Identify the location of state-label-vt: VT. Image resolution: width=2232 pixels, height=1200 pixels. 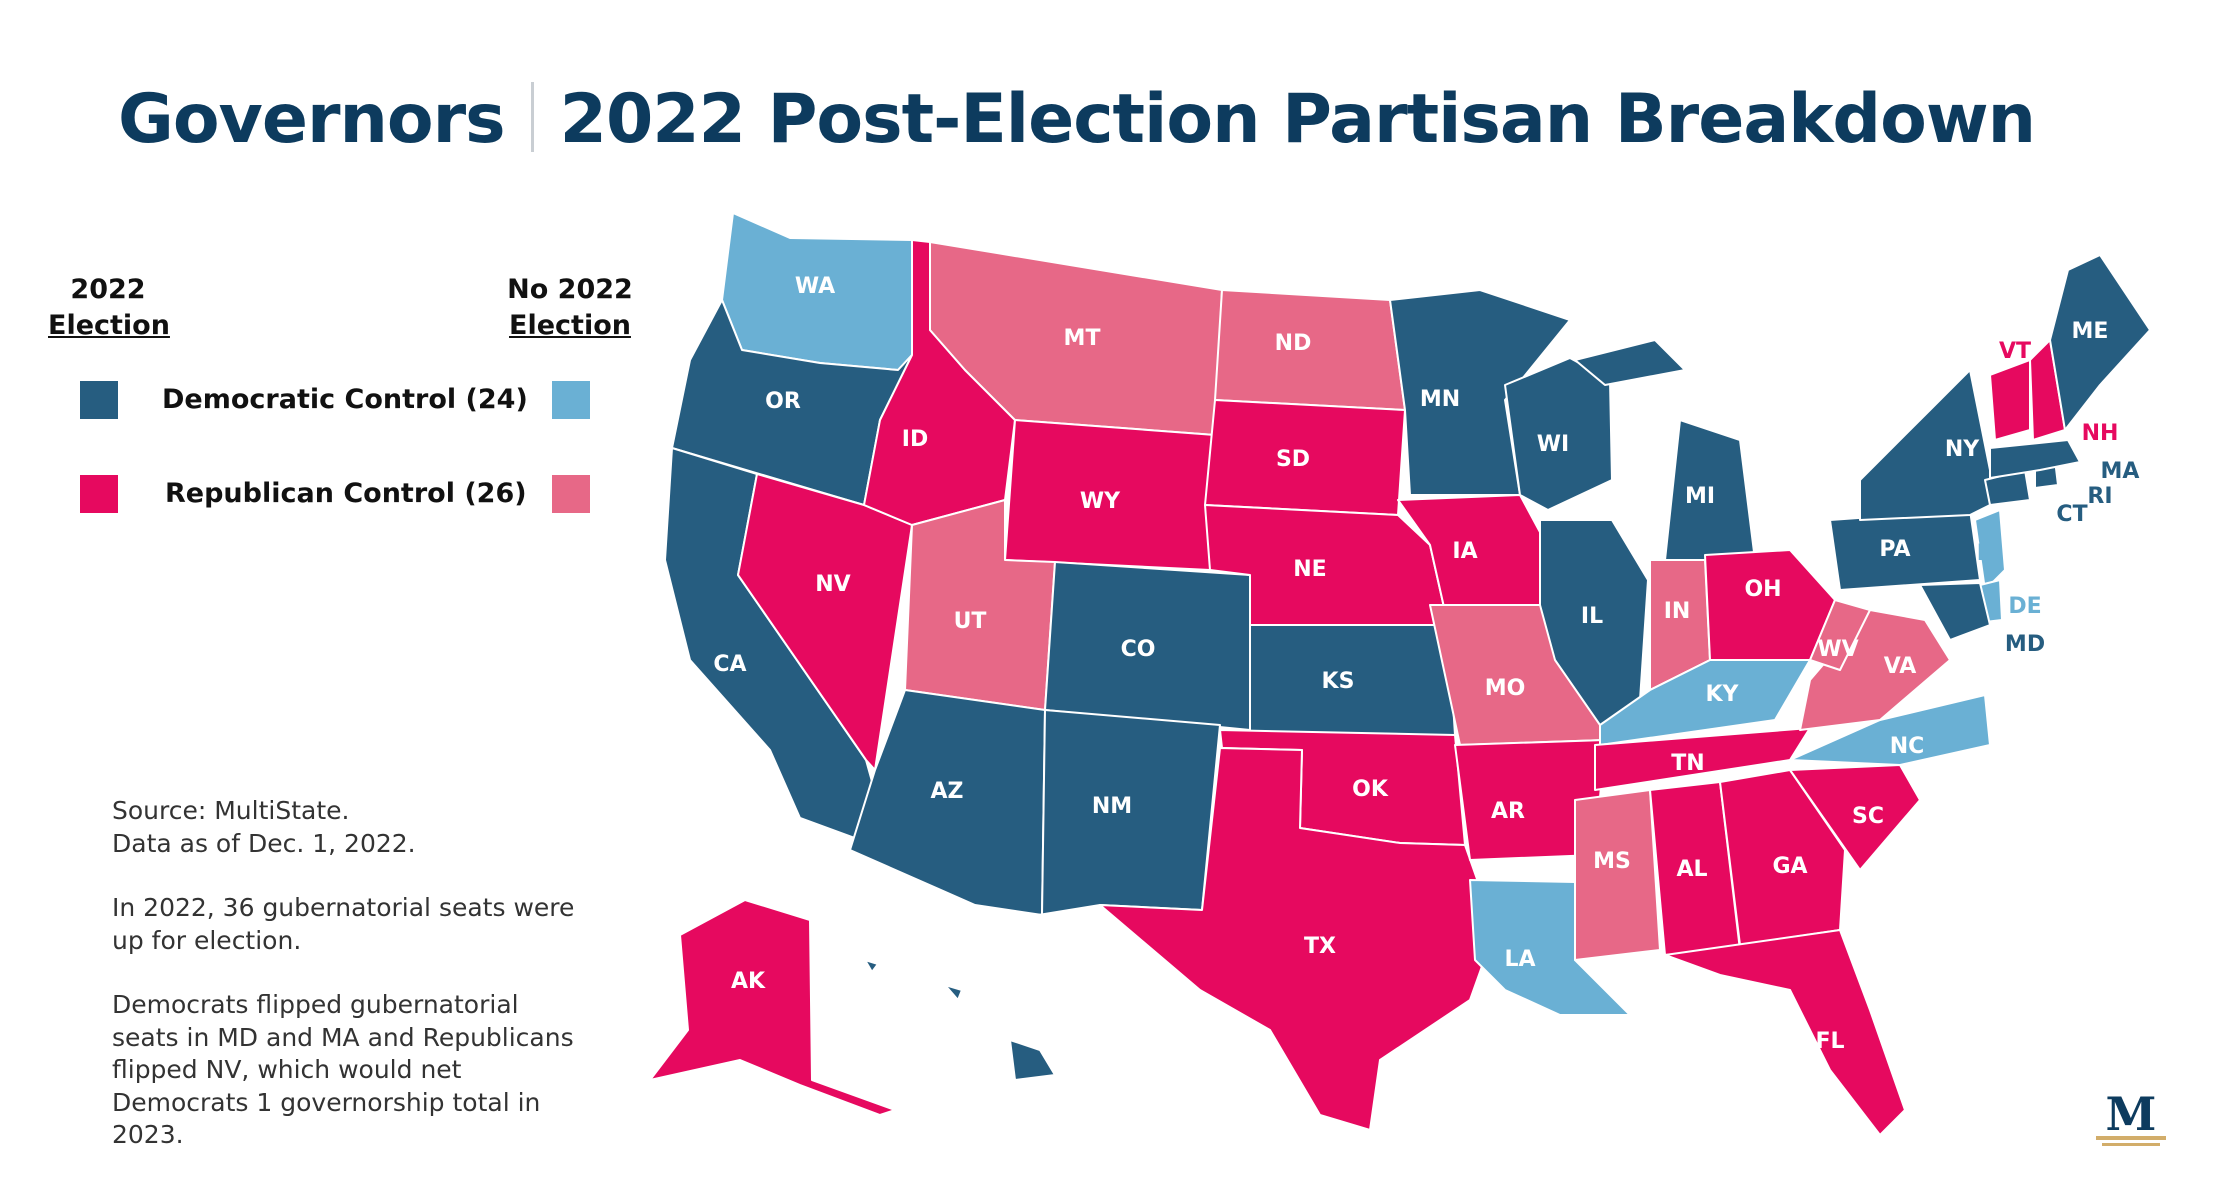
(2015, 351).